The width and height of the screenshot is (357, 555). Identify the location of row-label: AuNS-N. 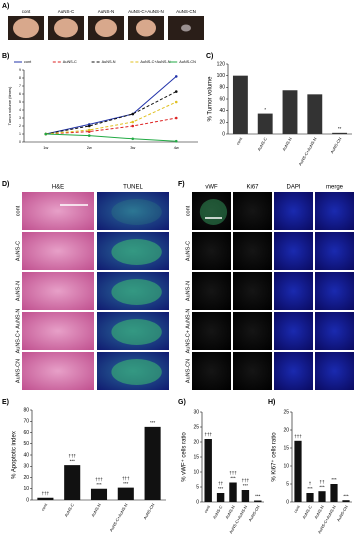
(188, 291).